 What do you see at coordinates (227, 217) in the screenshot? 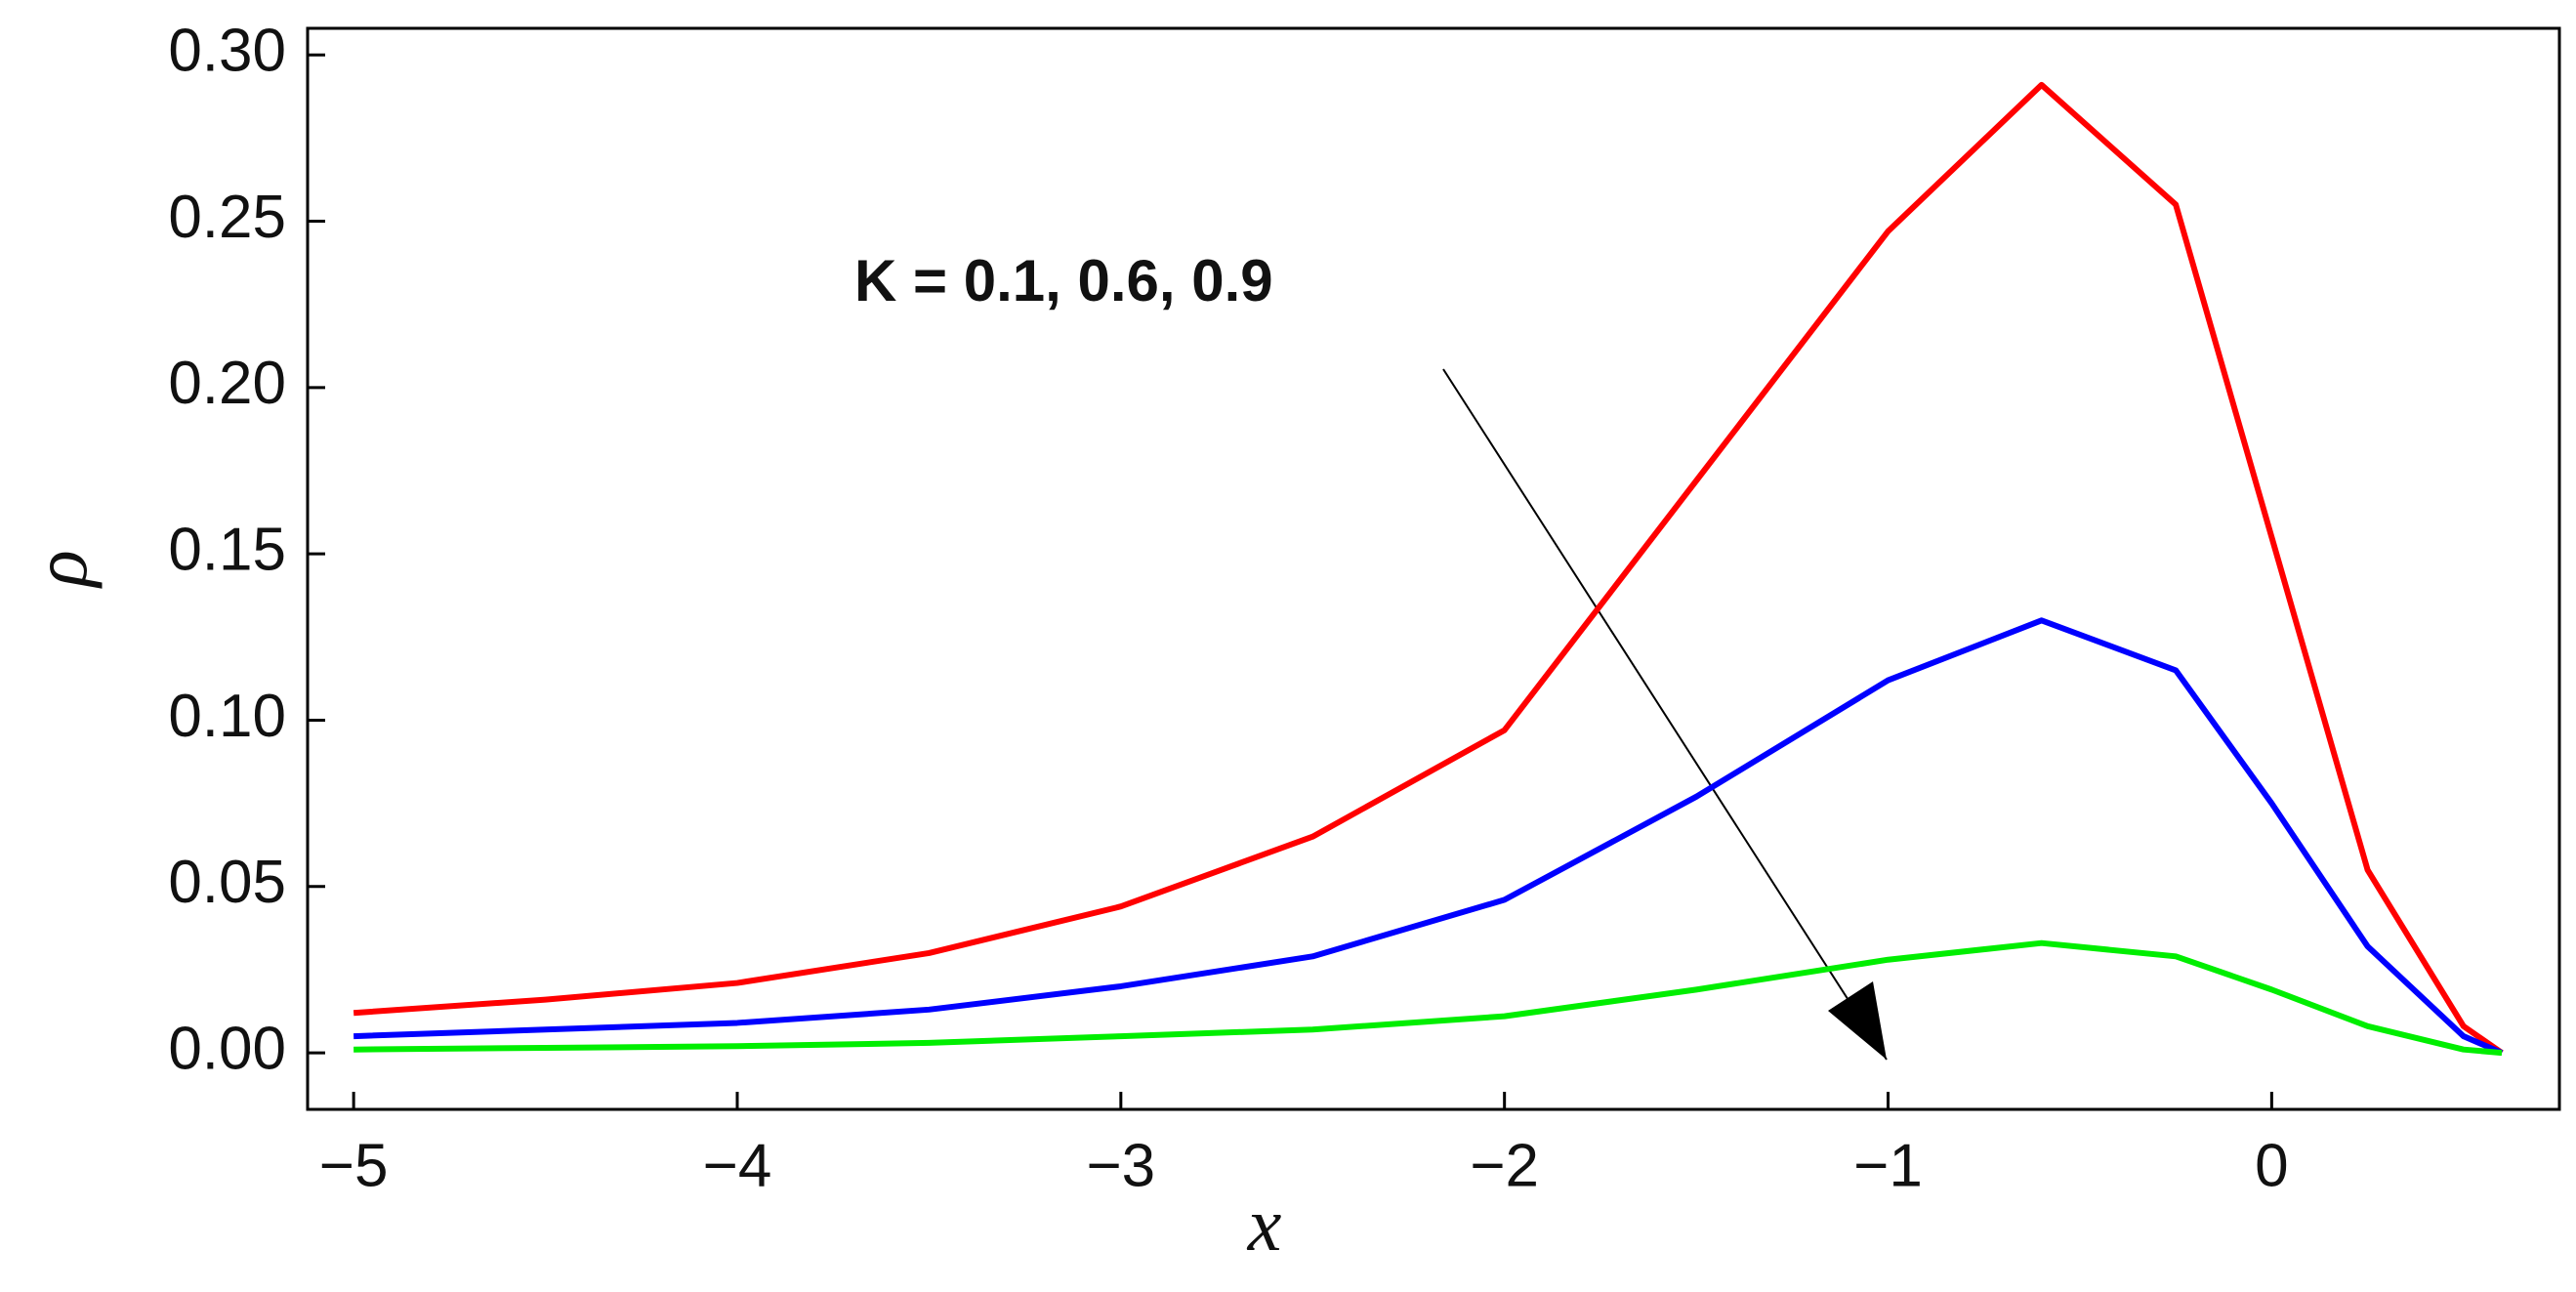
I see `y-tick-label: 0.25` at bounding box center [227, 217].